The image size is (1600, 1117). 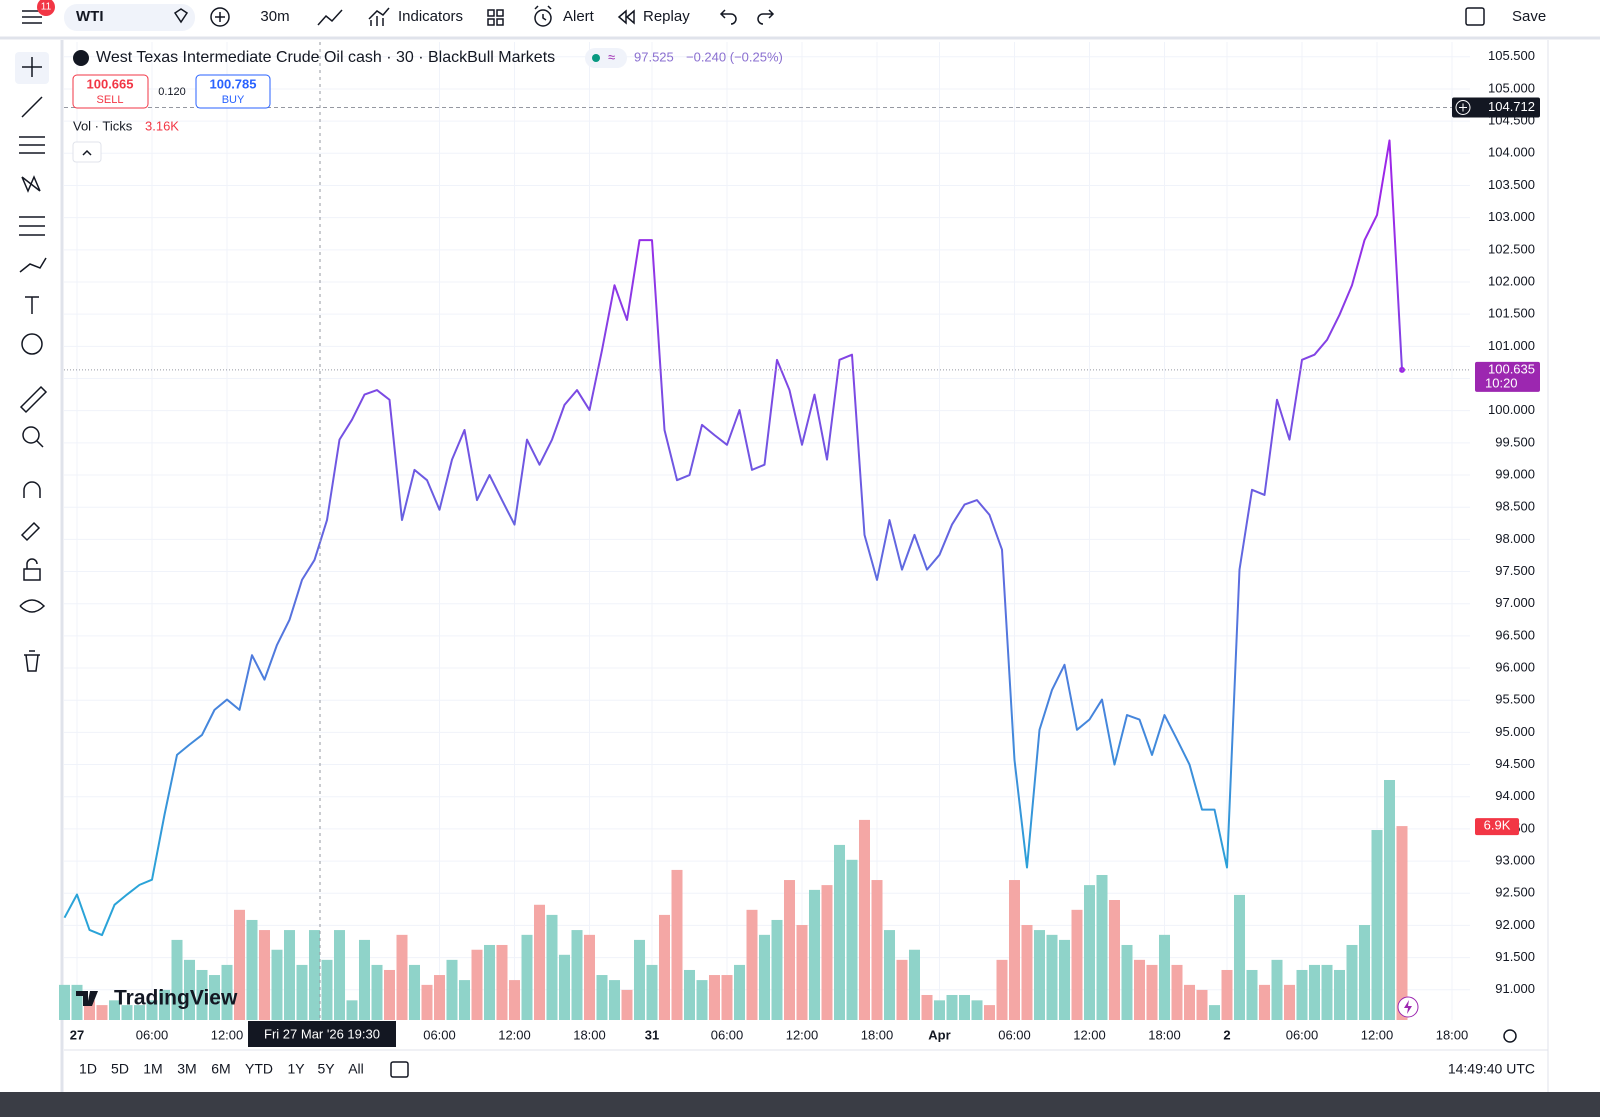 What do you see at coordinates (596, 58) in the screenshot?
I see `market-open-dot` at bounding box center [596, 58].